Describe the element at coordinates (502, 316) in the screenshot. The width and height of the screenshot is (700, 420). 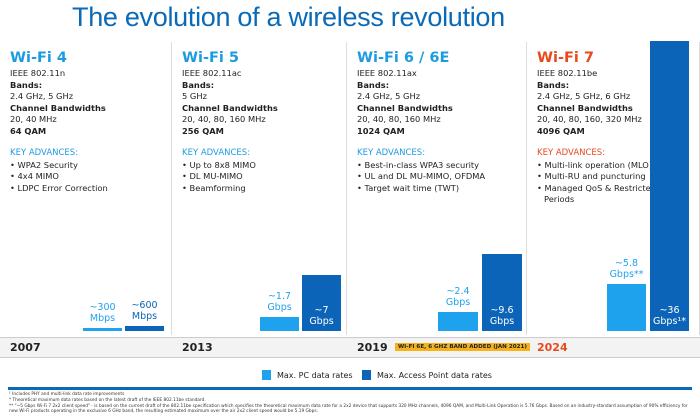
I see `ap-rate-label: ~9.6 Gbps` at that location.